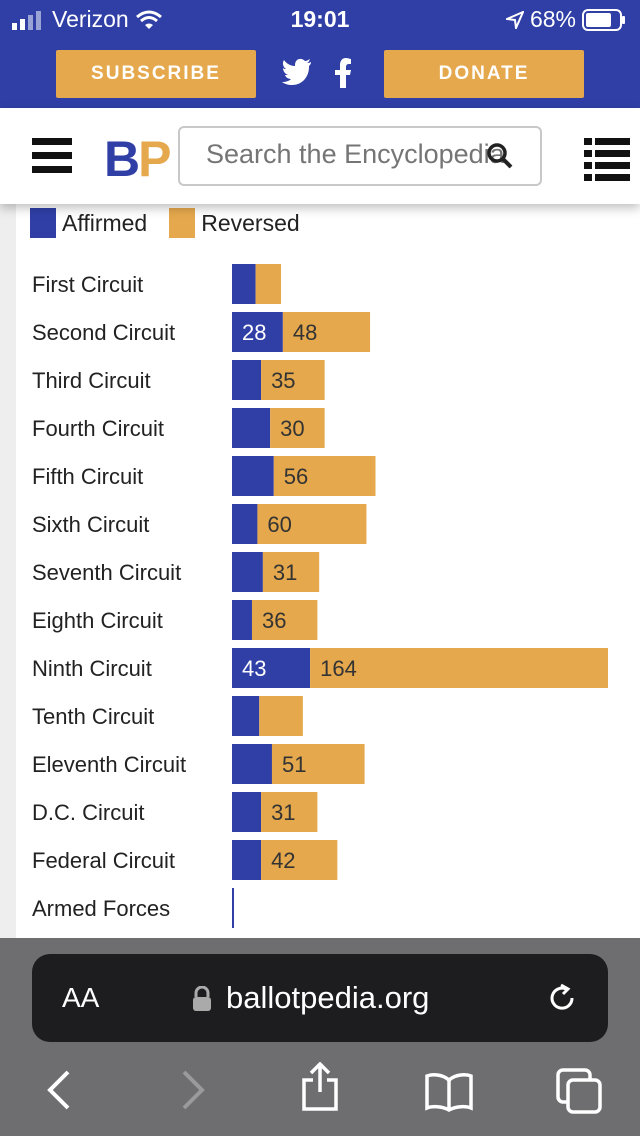  Describe the element at coordinates (81, 997) in the screenshot. I see `text-size-button: AA` at that location.